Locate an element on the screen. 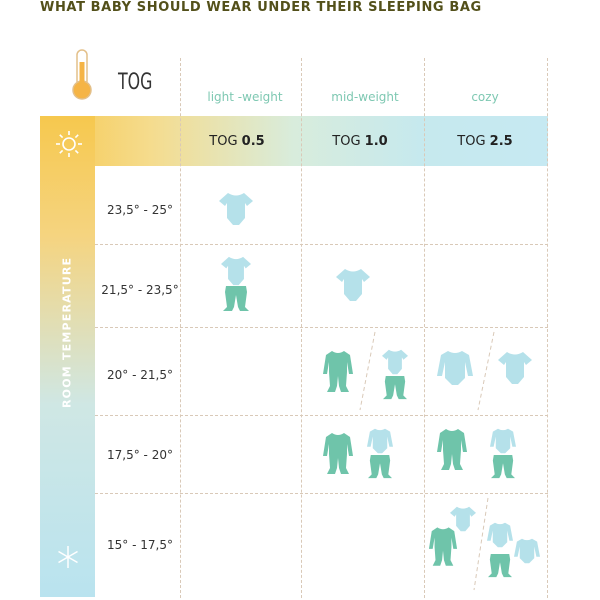 The image size is (600, 600). tog-value-mid: TOG 1.0 is located at coordinates (360, 141).